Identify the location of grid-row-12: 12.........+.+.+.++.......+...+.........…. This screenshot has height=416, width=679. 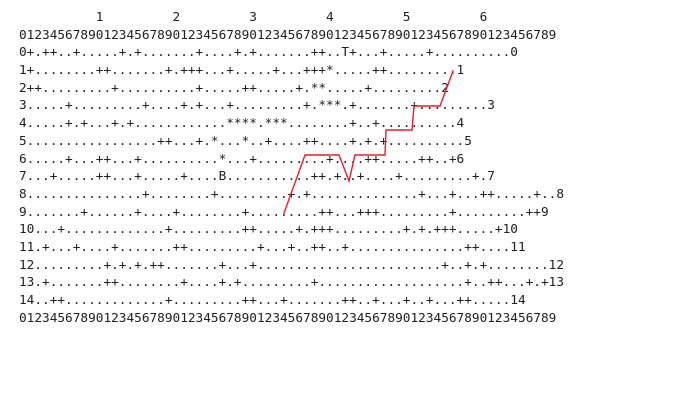
(292, 265).